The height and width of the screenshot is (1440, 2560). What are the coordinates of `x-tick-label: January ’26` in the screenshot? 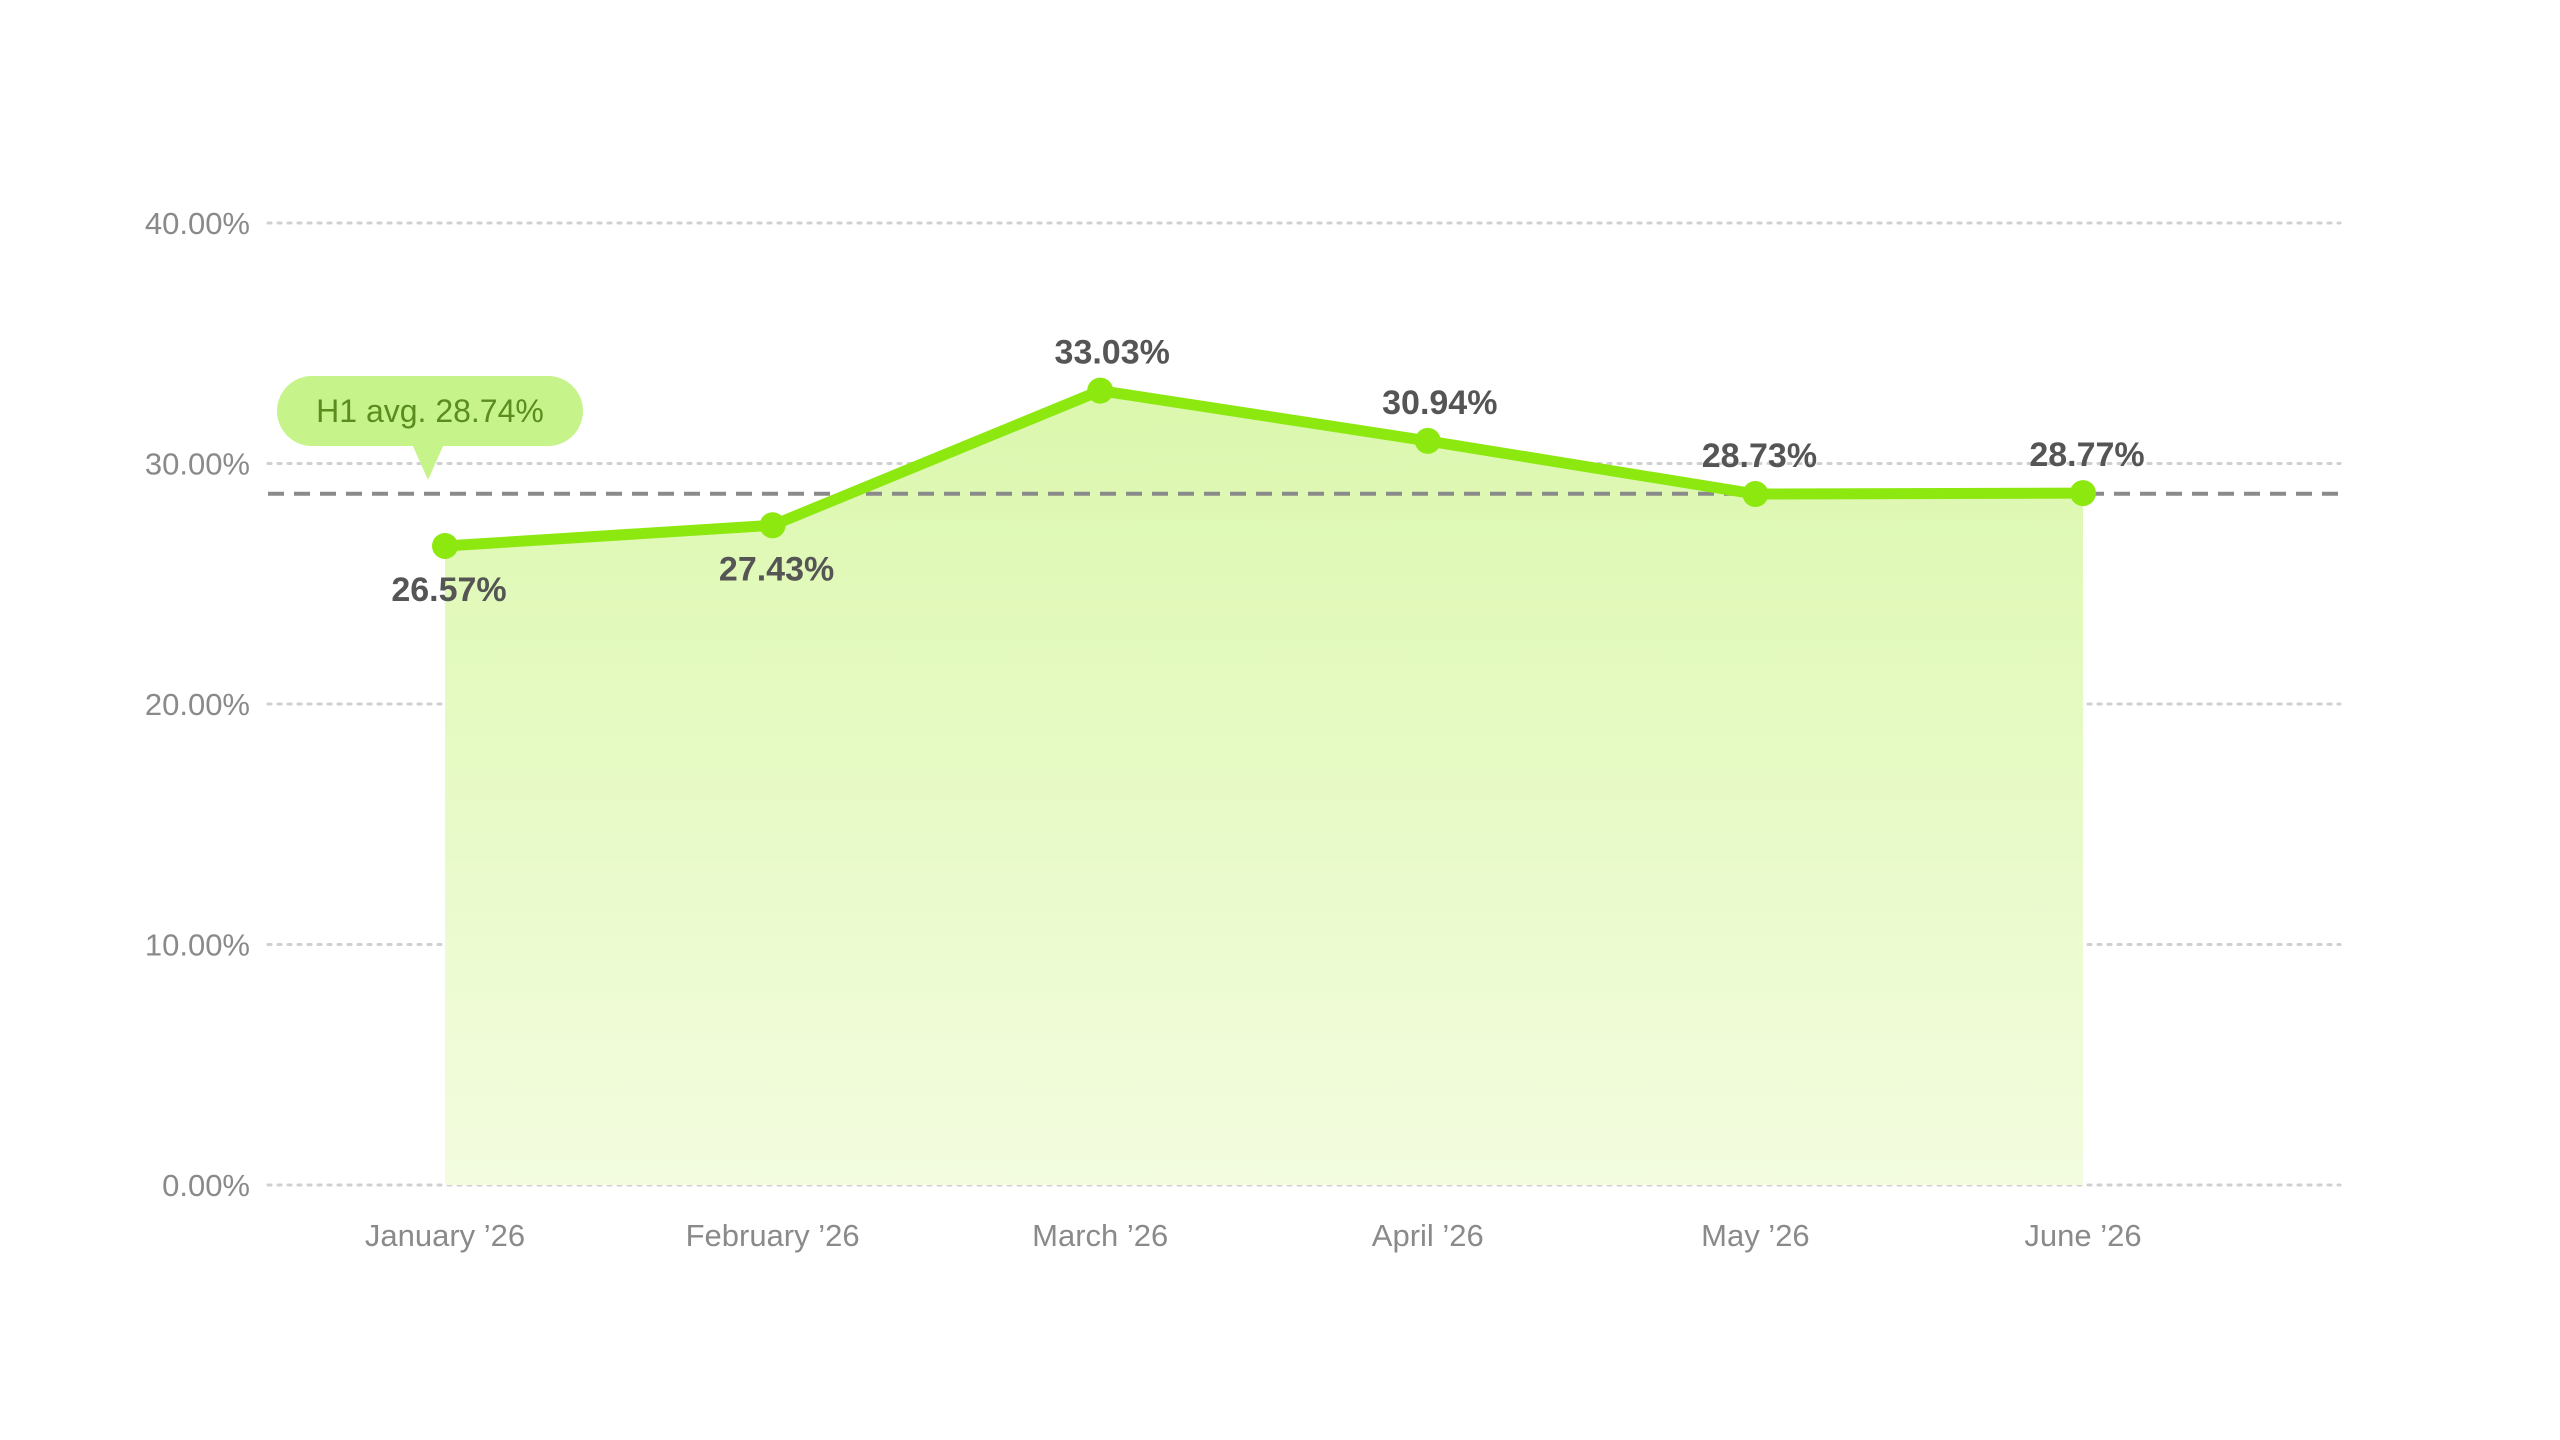 It's located at (445, 1235).